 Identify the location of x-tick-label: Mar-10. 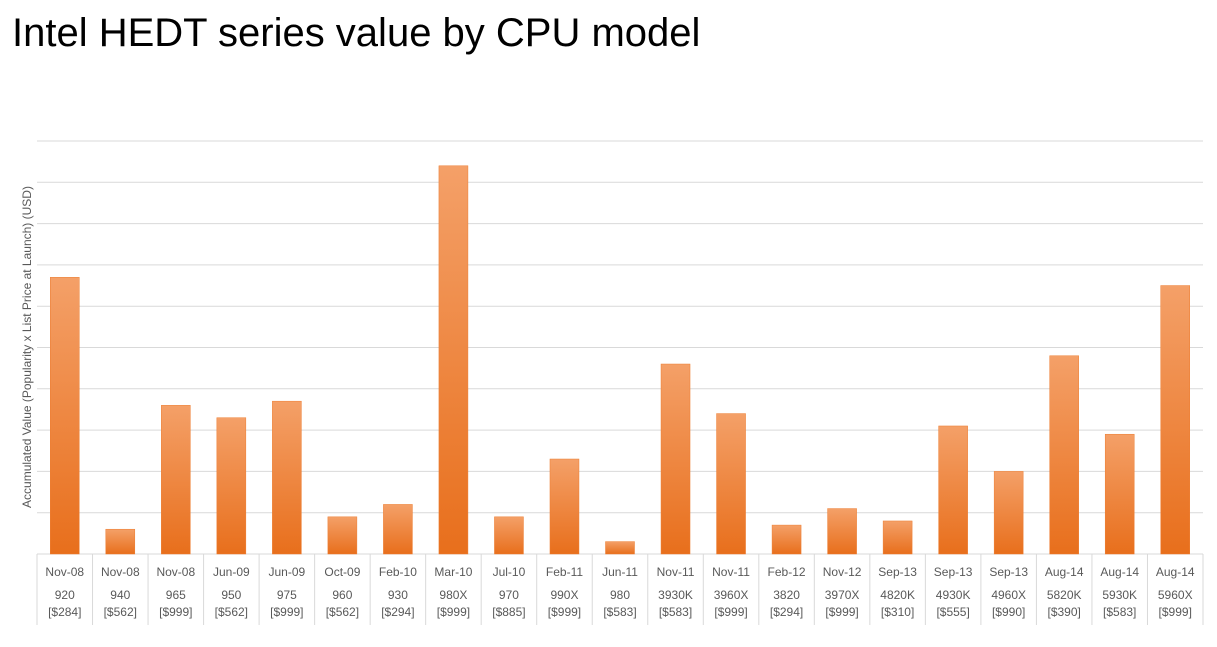
(453, 572).